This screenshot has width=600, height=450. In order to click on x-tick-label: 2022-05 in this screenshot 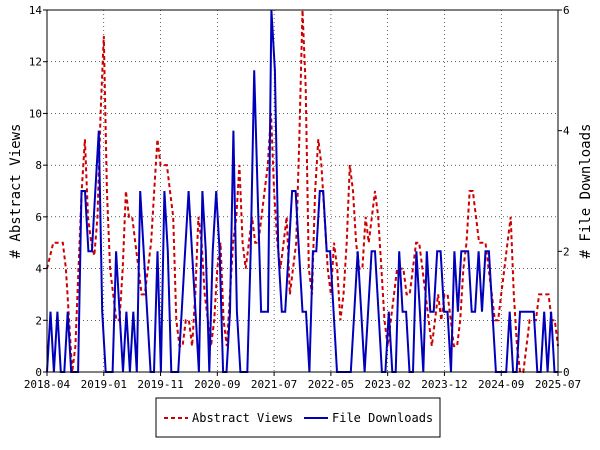, I will do `click(331, 384)`.